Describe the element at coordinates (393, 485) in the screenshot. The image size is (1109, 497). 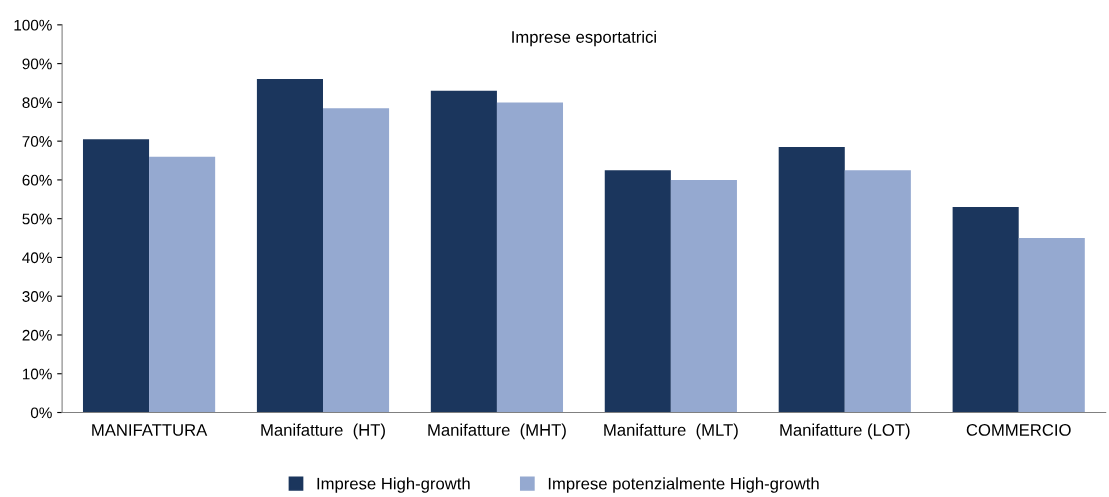
I see `legend-label: Imprese High-growth` at that location.